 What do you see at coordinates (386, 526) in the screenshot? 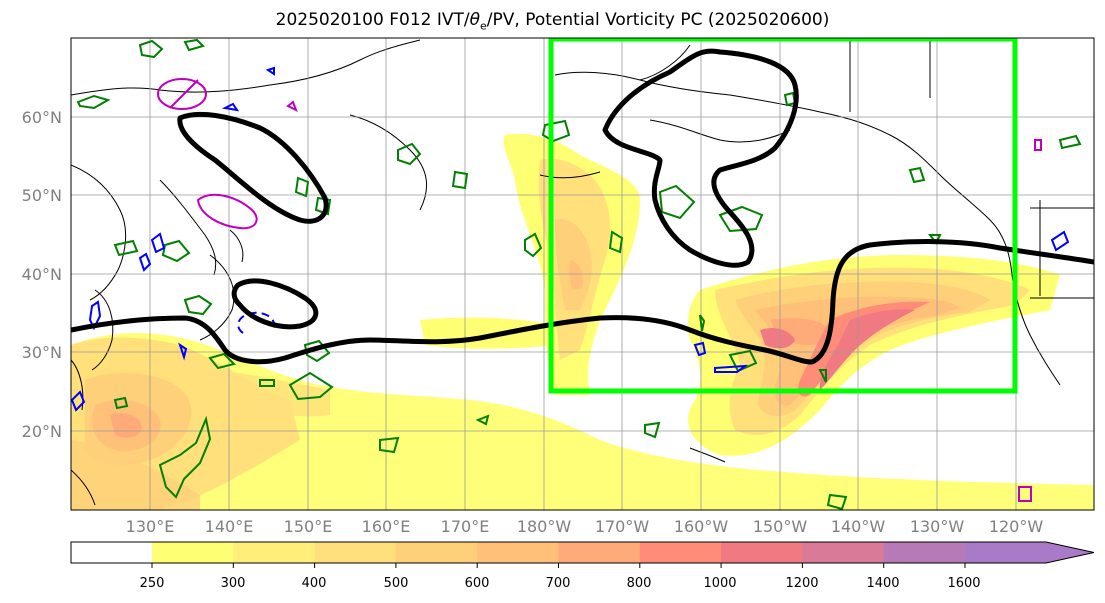
I see `lon-label: 160°E` at bounding box center [386, 526].